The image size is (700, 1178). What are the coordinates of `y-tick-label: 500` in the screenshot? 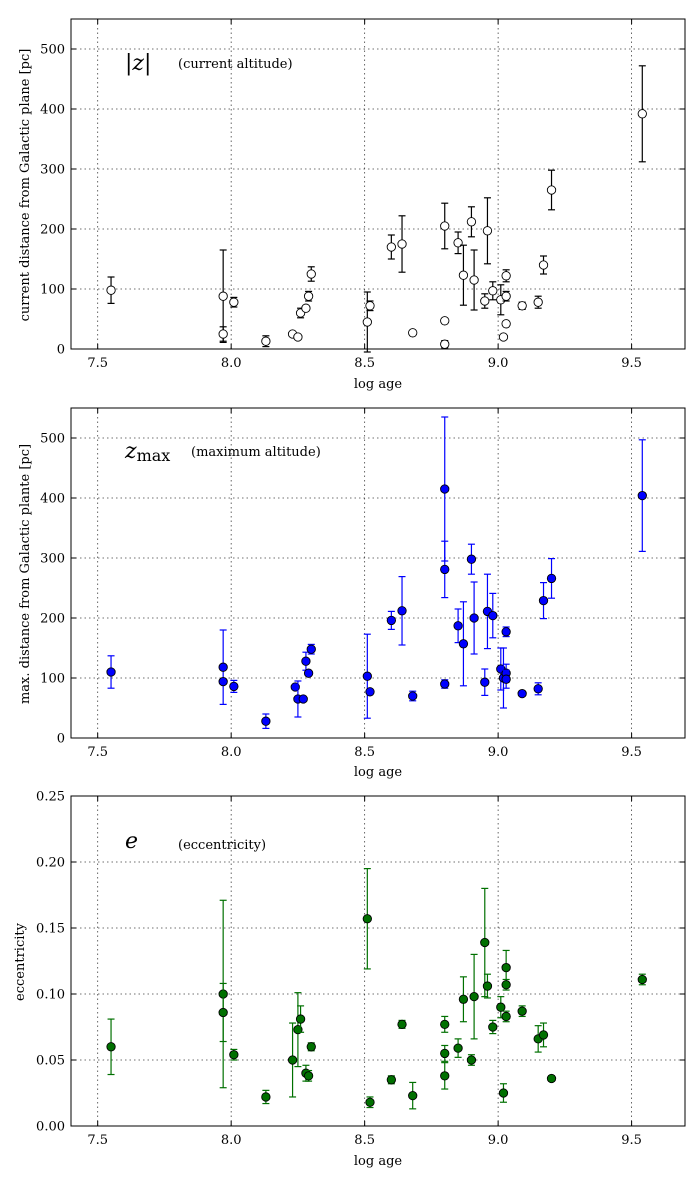 It's located at (52, 50).